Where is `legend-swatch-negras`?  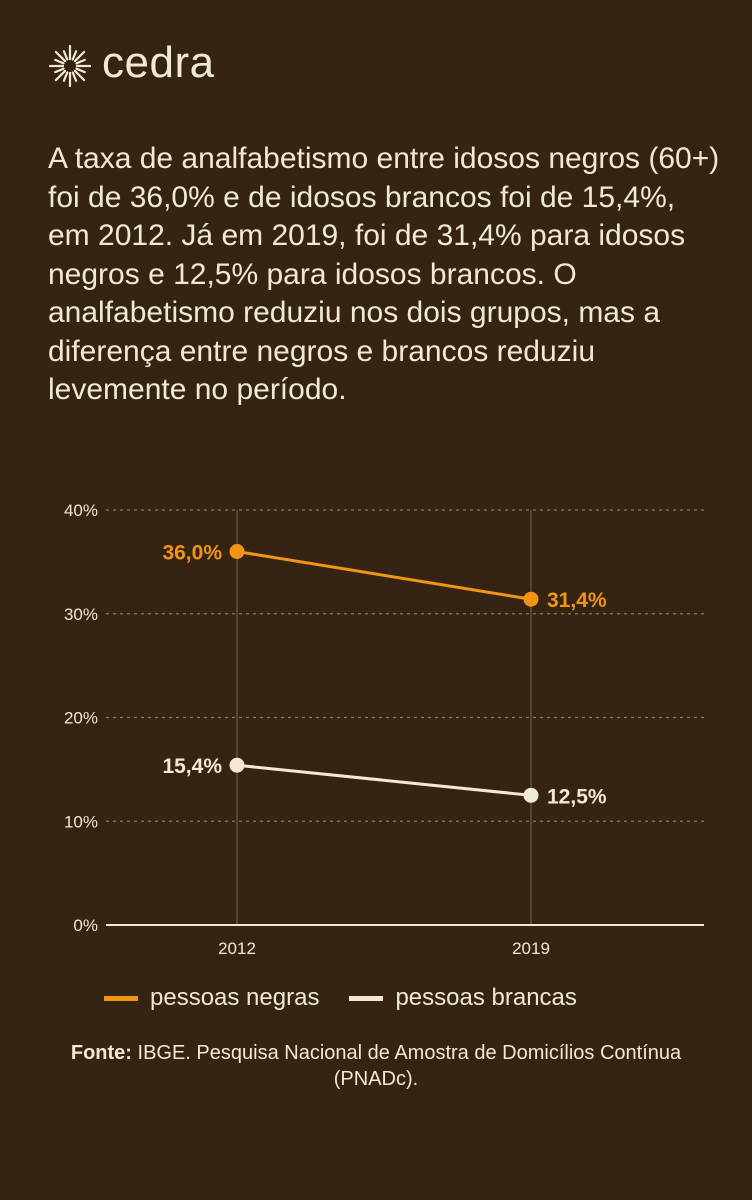 legend-swatch-negras is located at coordinates (121, 998).